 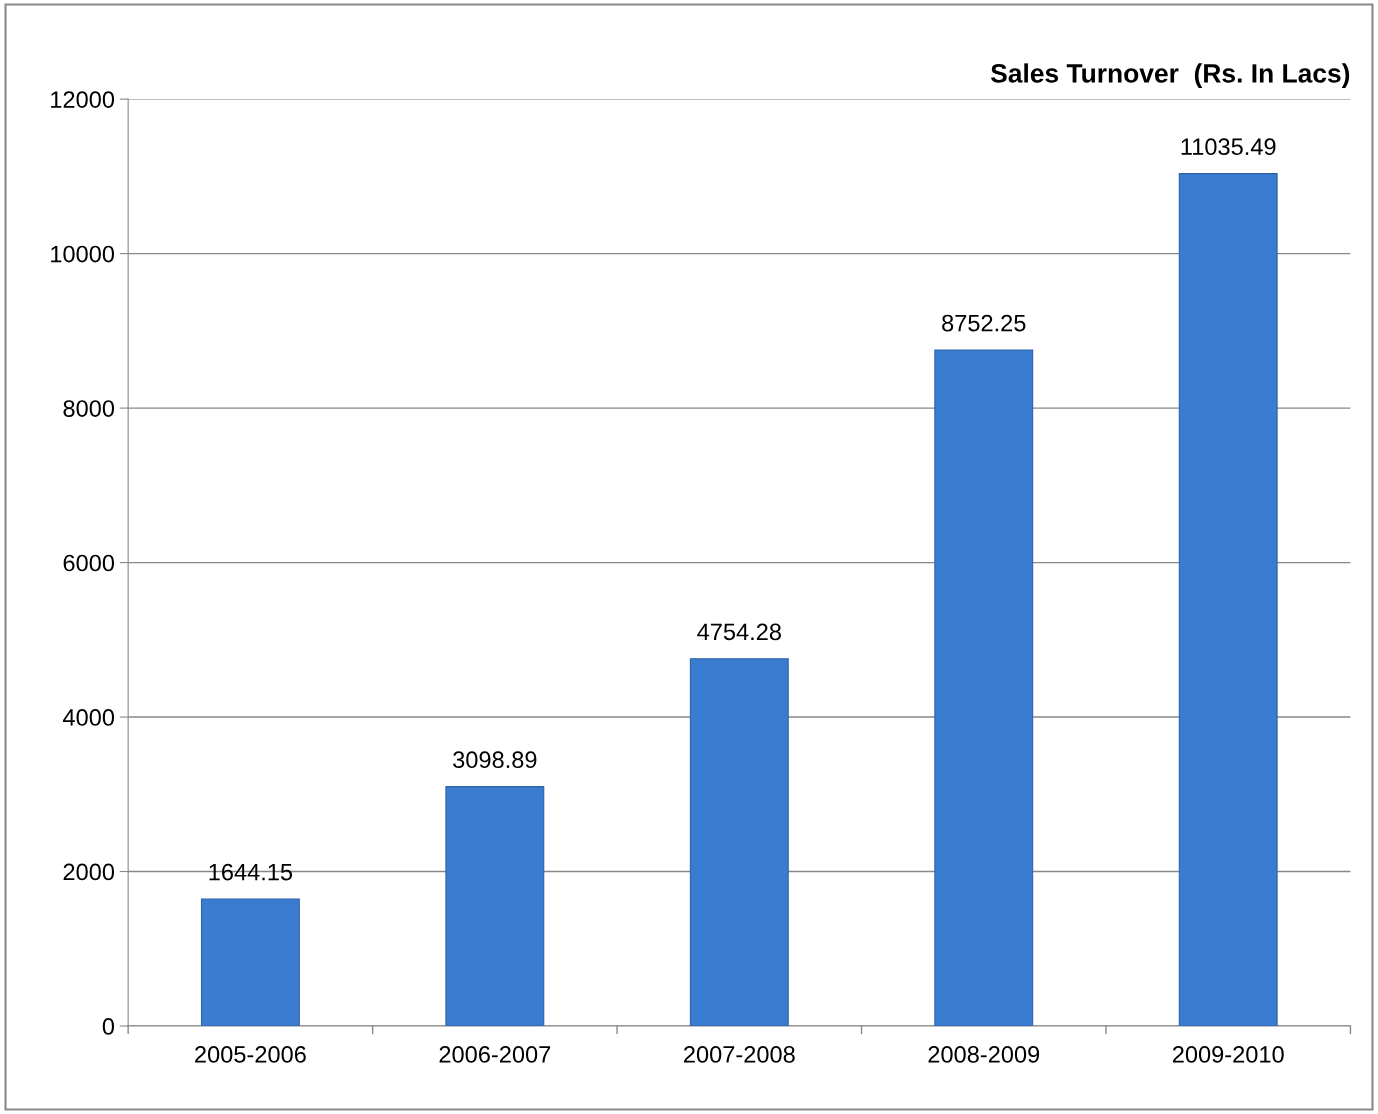 What do you see at coordinates (89, 563) in the screenshot?
I see `y-tick-label: 6000` at bounding box center [89, 563].